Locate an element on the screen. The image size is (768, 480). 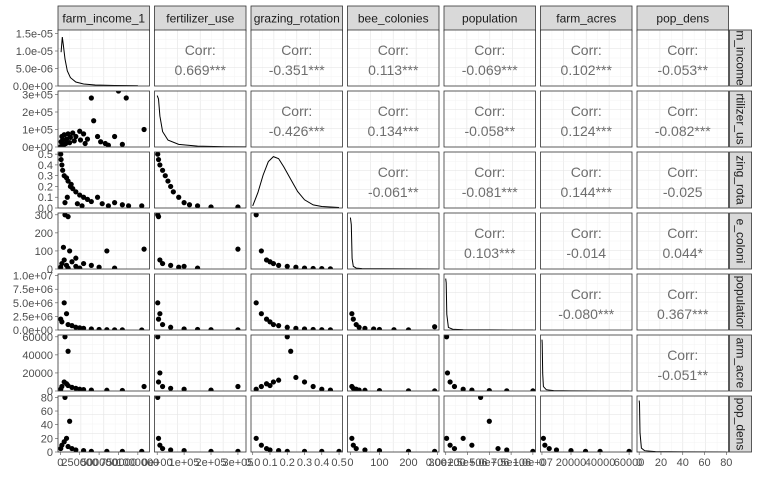
panel: Corr: -0.053** is located at coordinates (682, 58).